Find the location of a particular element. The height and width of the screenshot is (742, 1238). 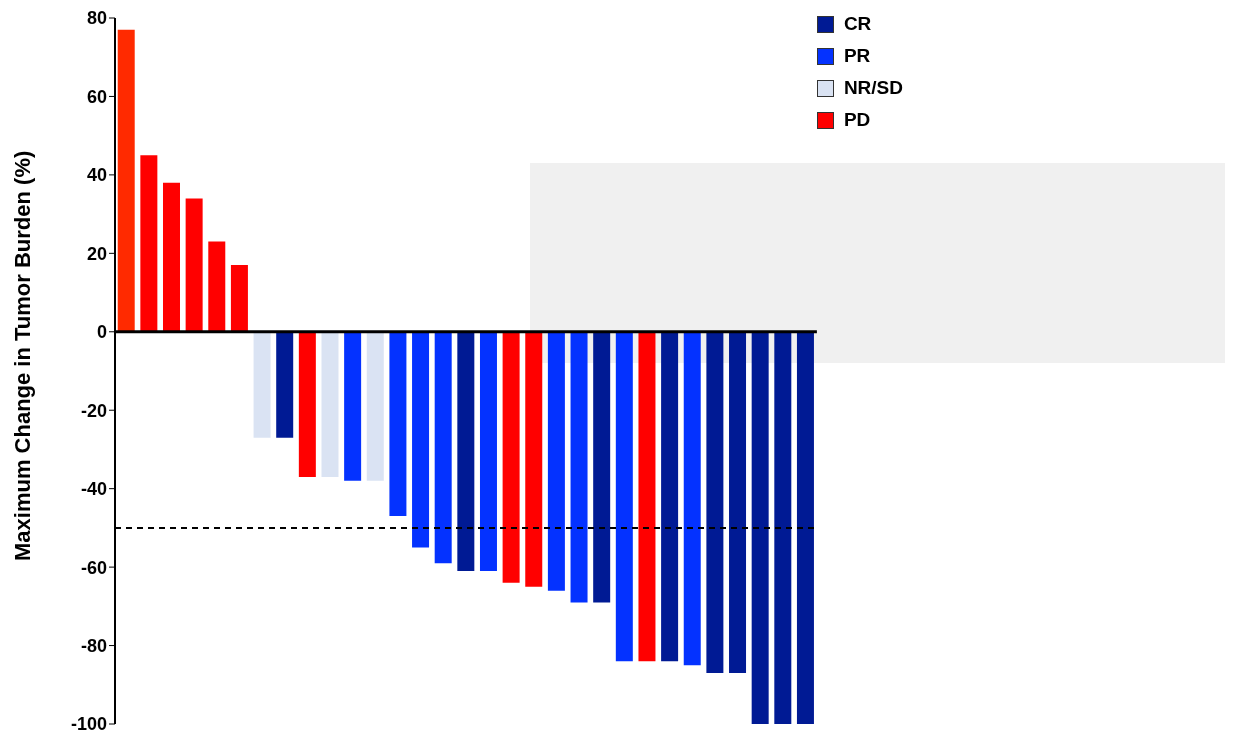

y-tick-label: 40 is located at coordinates (96, 175).